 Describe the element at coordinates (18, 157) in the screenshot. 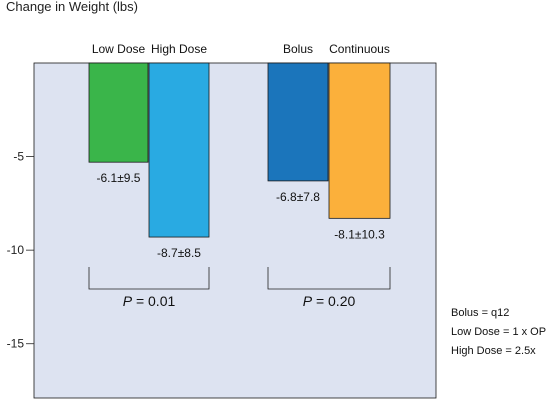

I see `y-tick-label: -5` at that location.